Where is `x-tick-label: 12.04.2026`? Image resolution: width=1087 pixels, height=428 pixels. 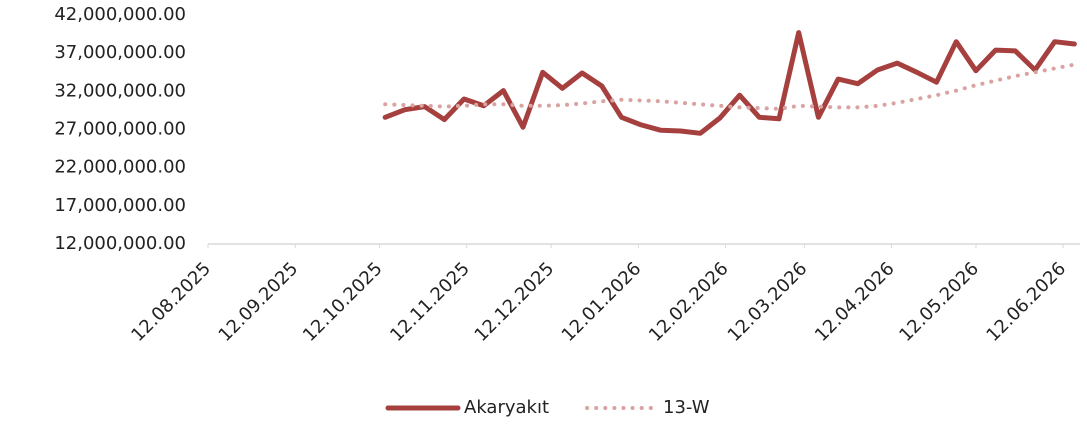
x-tick-label: 12.04.2026 is located at coordinates (855, 302).